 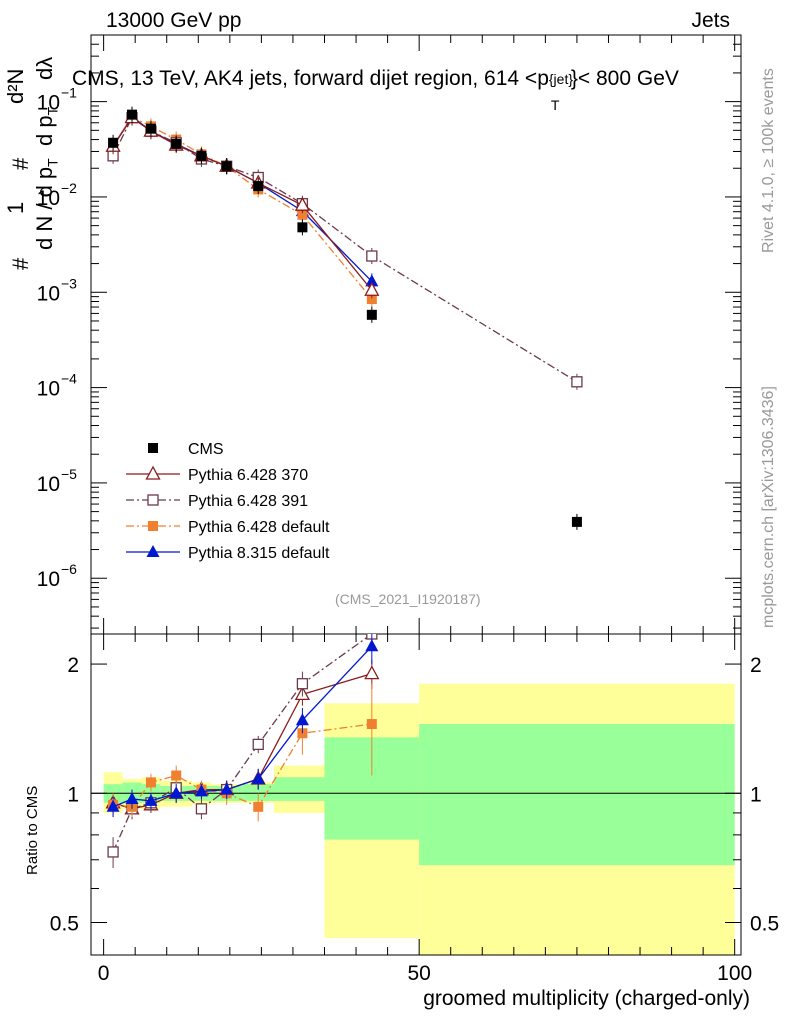 I want to click on ratio-ytick-label-right: 0.5, so click(x=764, y=923).